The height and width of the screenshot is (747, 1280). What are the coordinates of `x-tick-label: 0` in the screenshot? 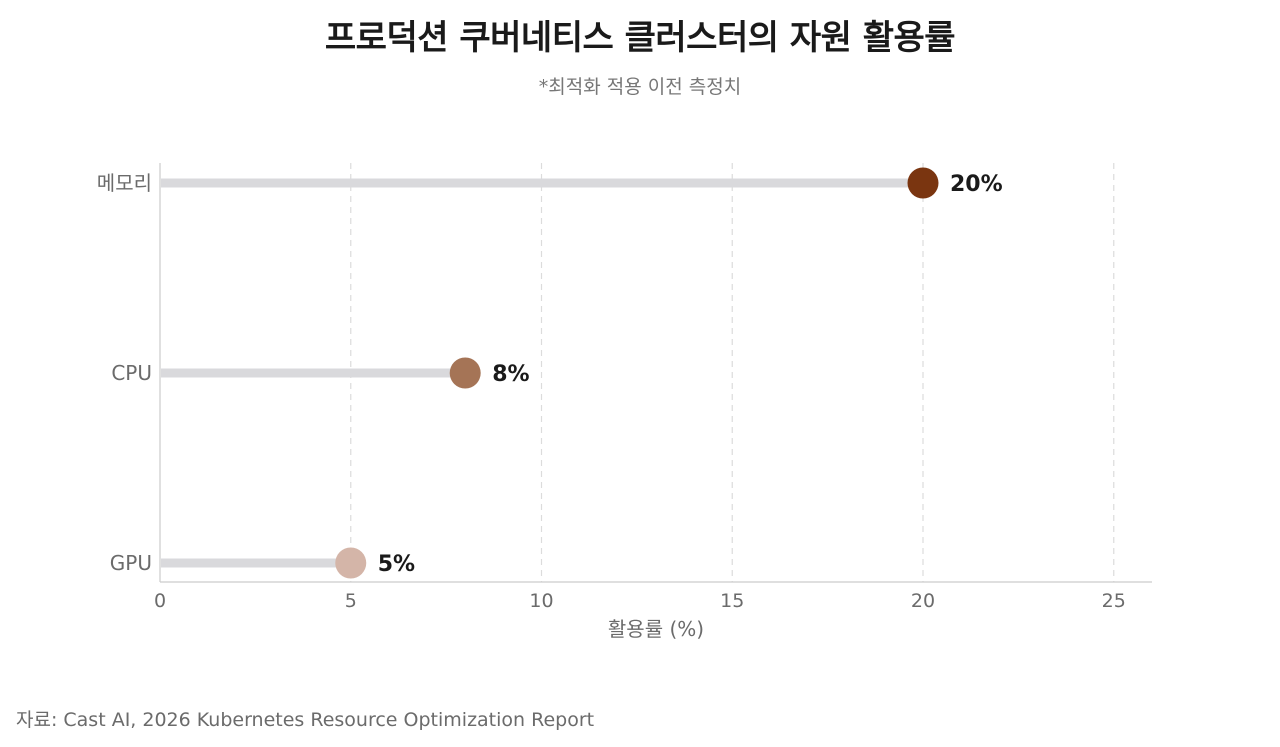 It's located at (160, 601).